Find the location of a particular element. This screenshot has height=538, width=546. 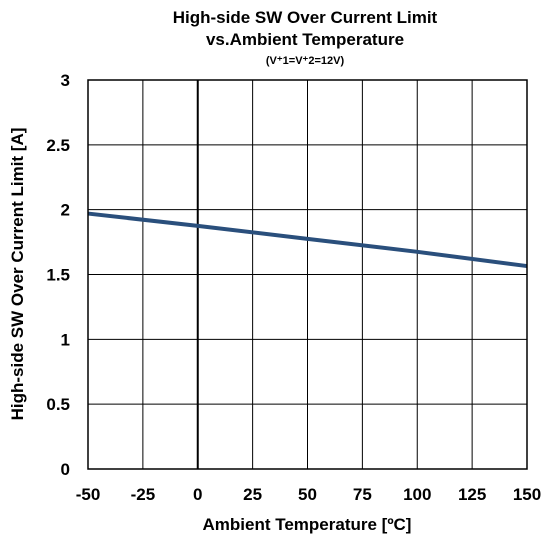

x-tick-label: 50 is located at coordinates (307, 494).